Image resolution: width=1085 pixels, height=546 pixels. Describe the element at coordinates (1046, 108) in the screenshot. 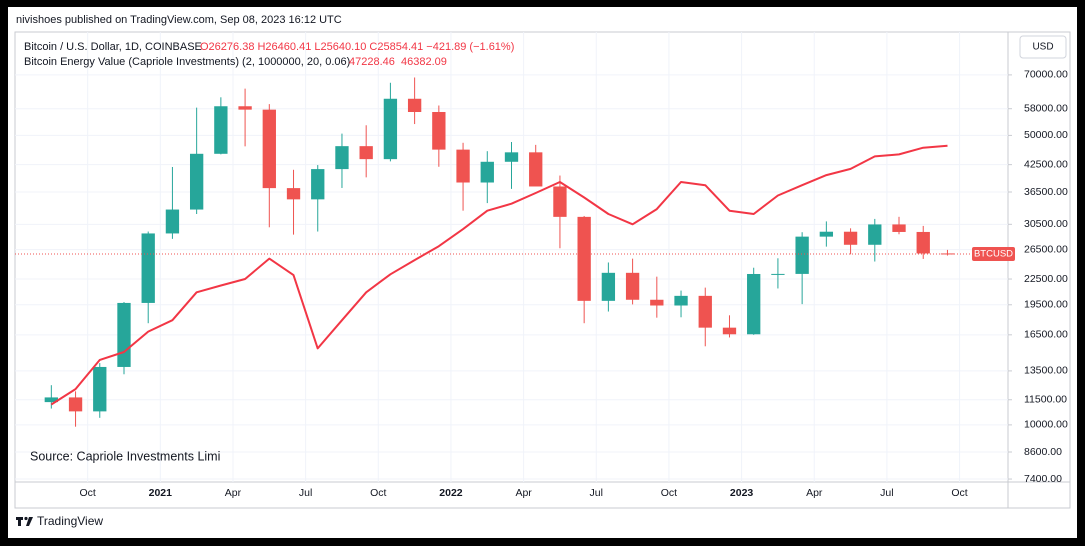

I see `y-tick-label: 58000.00` at that location.